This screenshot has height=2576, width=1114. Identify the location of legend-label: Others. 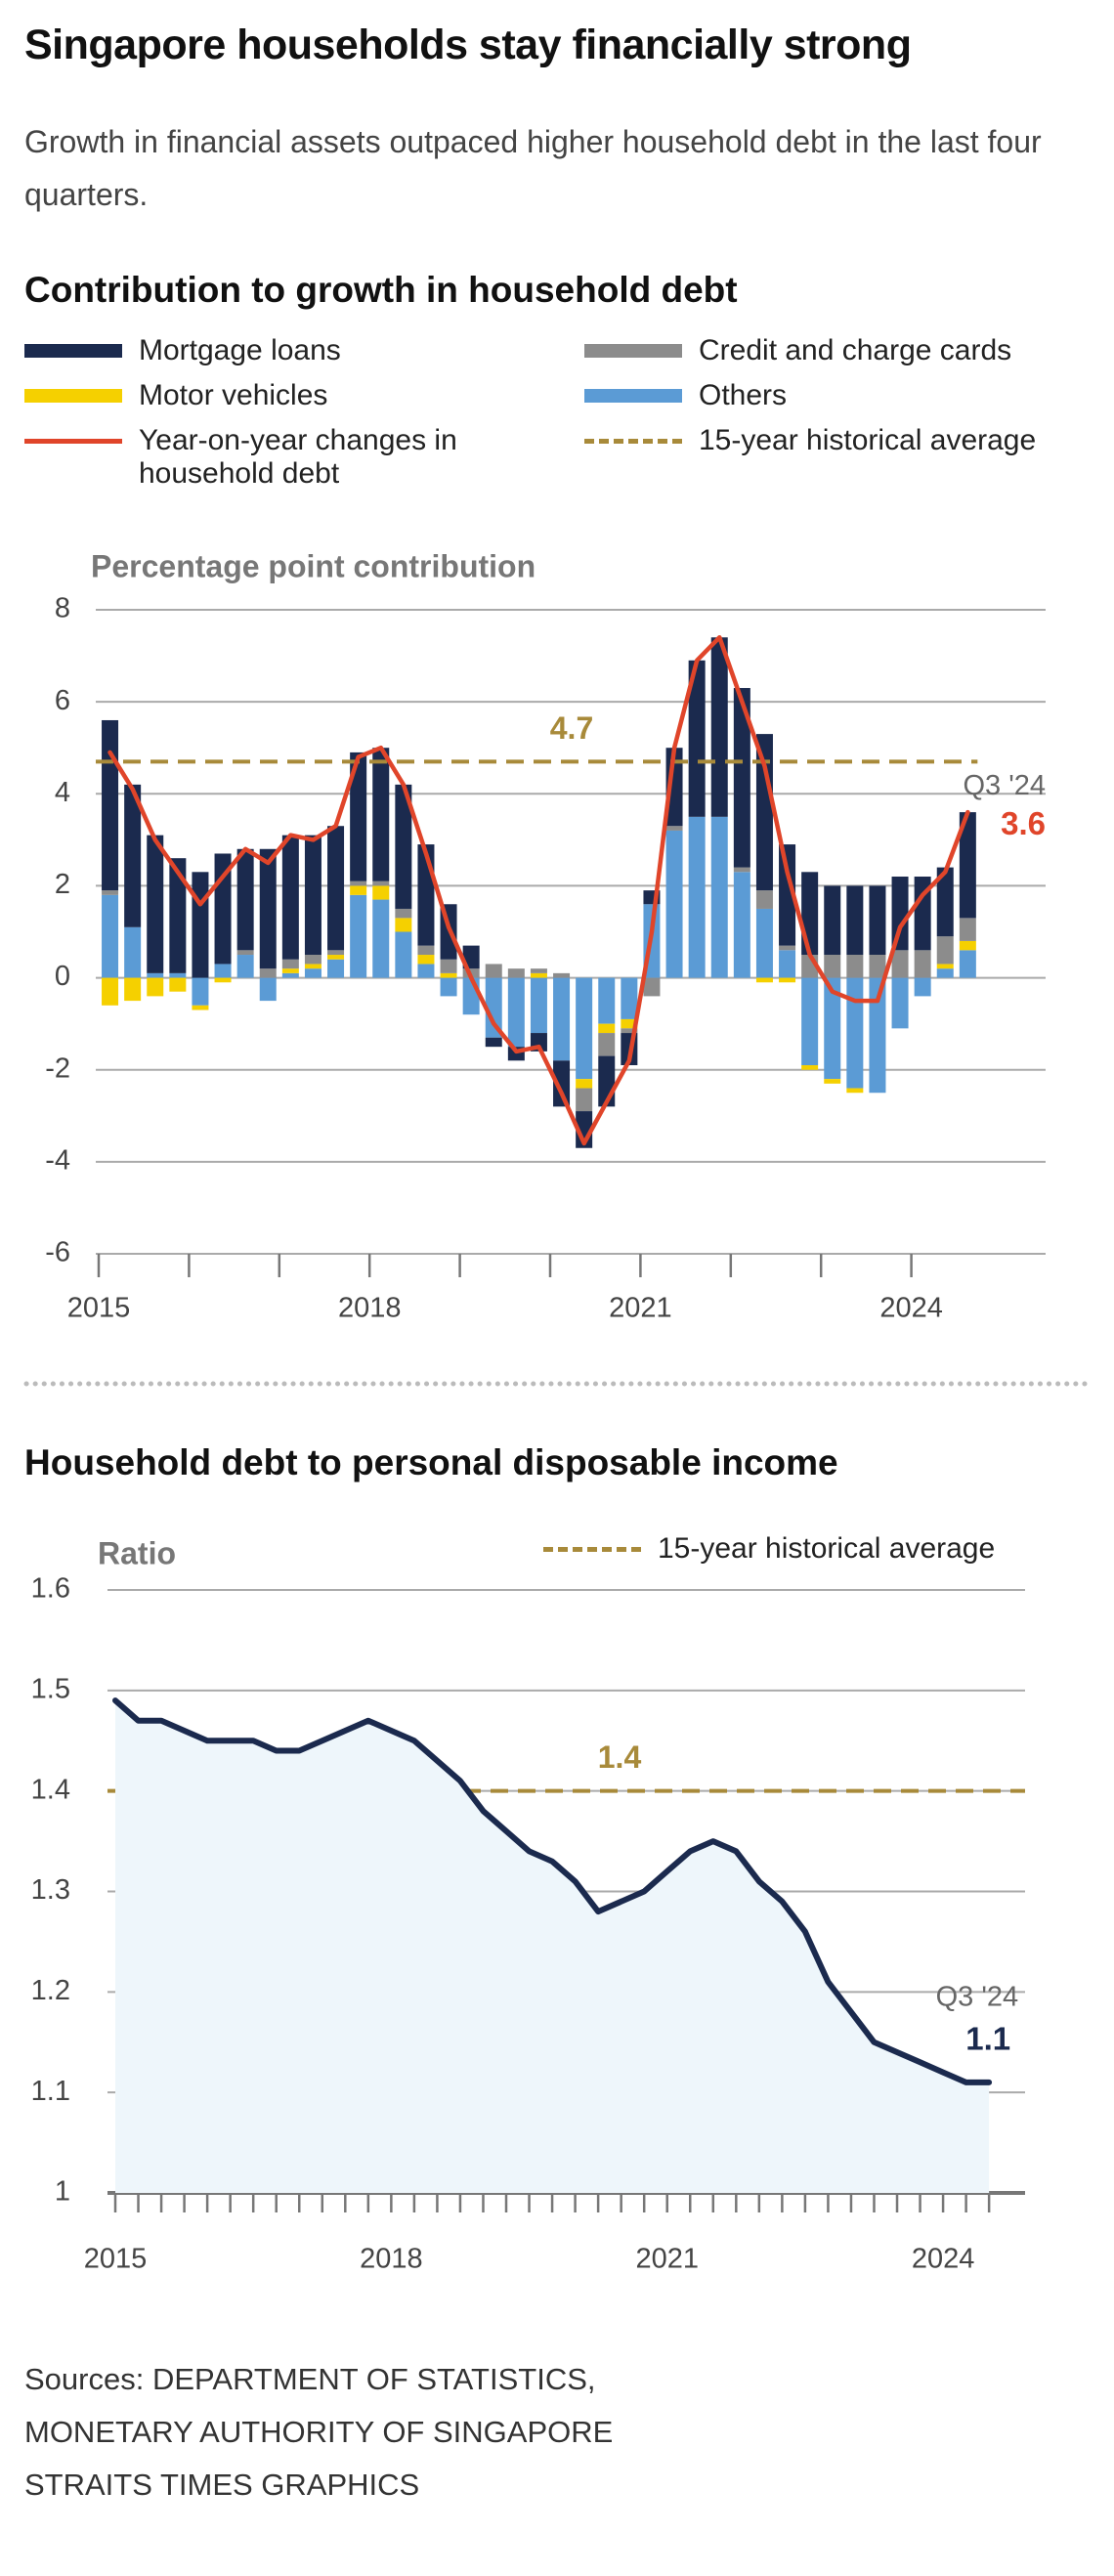
(744, 395).